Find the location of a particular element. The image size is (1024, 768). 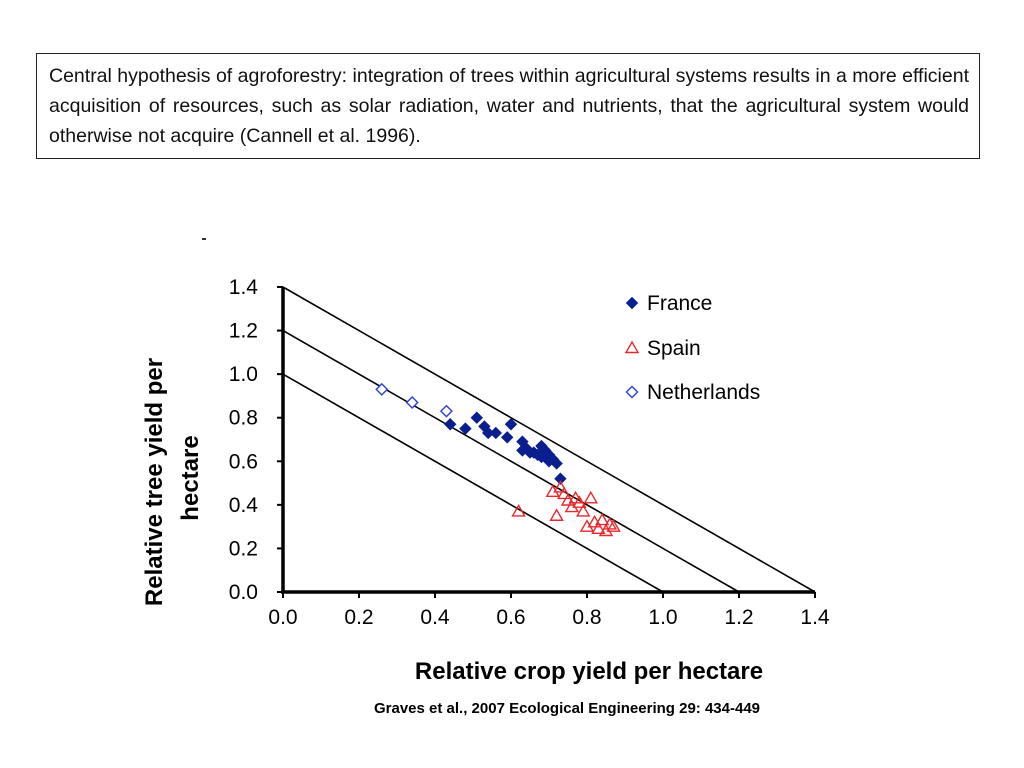

y-tick-label: 1.2 is located at coordinates (243, 331).